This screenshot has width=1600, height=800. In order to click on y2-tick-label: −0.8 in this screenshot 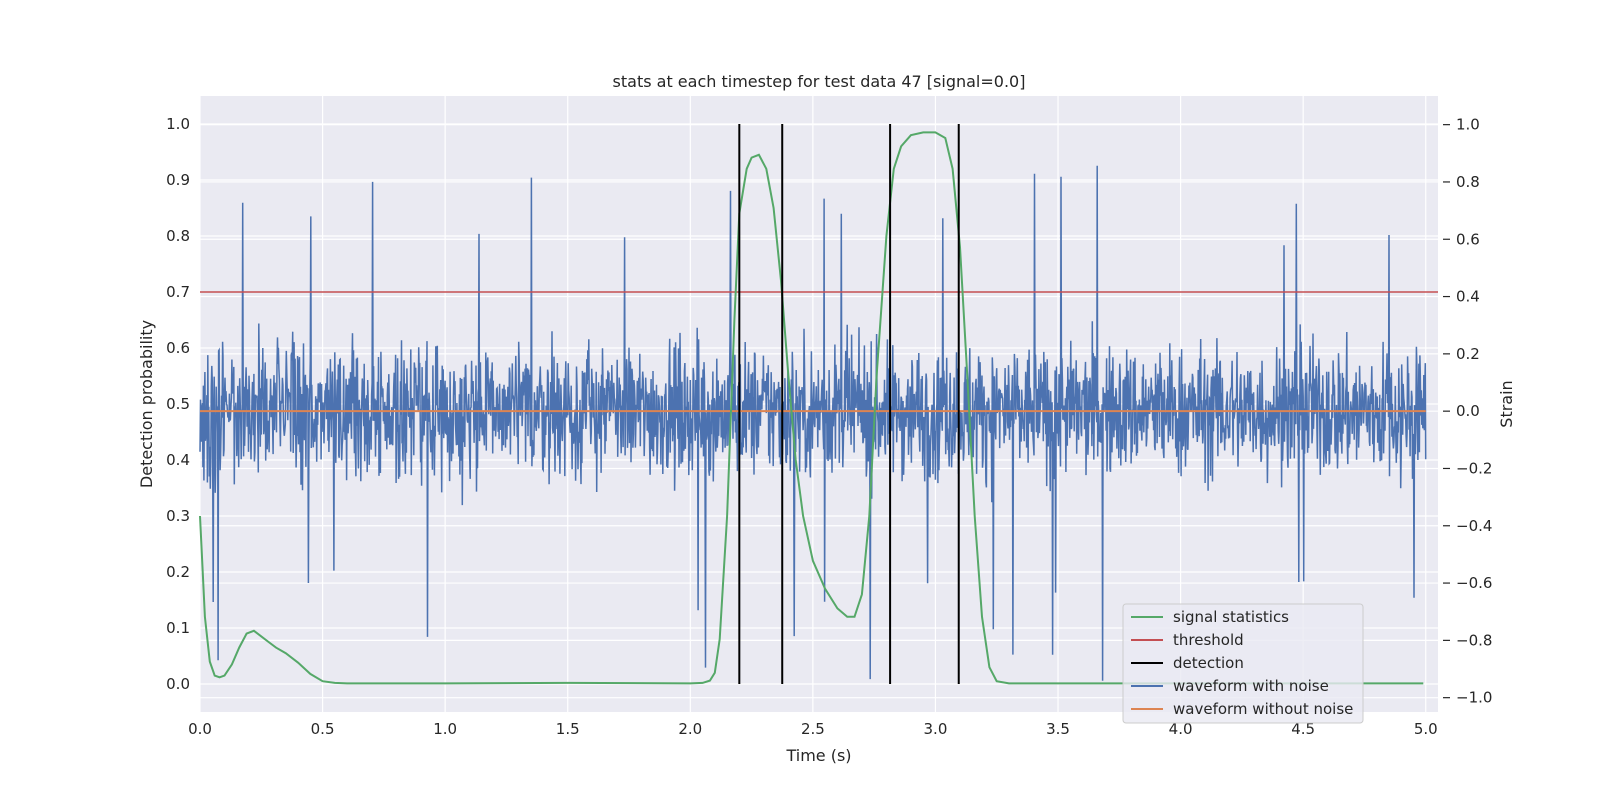, I will do `click(1474, 640)`.